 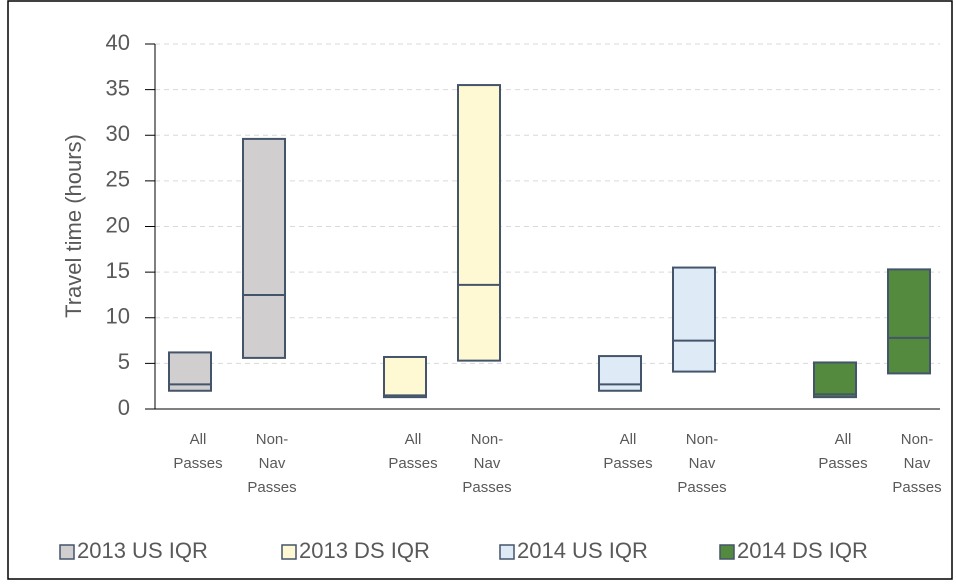 I want to click on legend-label: 2014 US IQR, so click(x=582, y=550).